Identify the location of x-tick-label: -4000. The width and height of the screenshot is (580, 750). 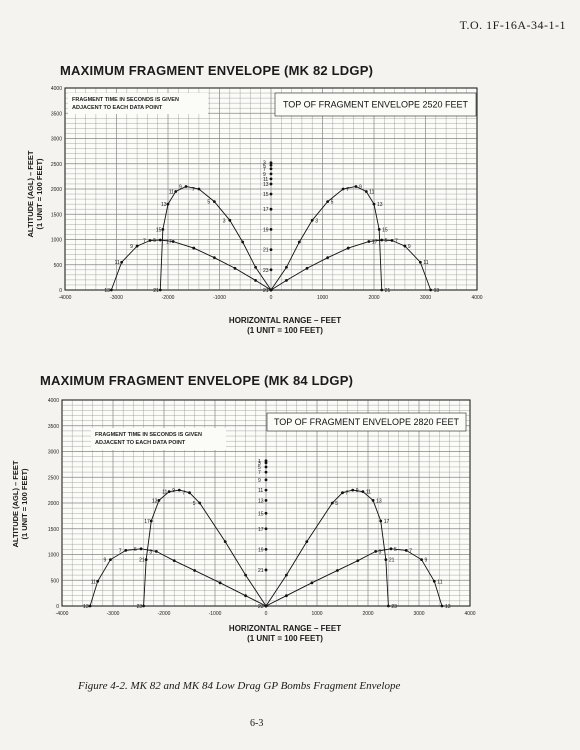
(62, 614).